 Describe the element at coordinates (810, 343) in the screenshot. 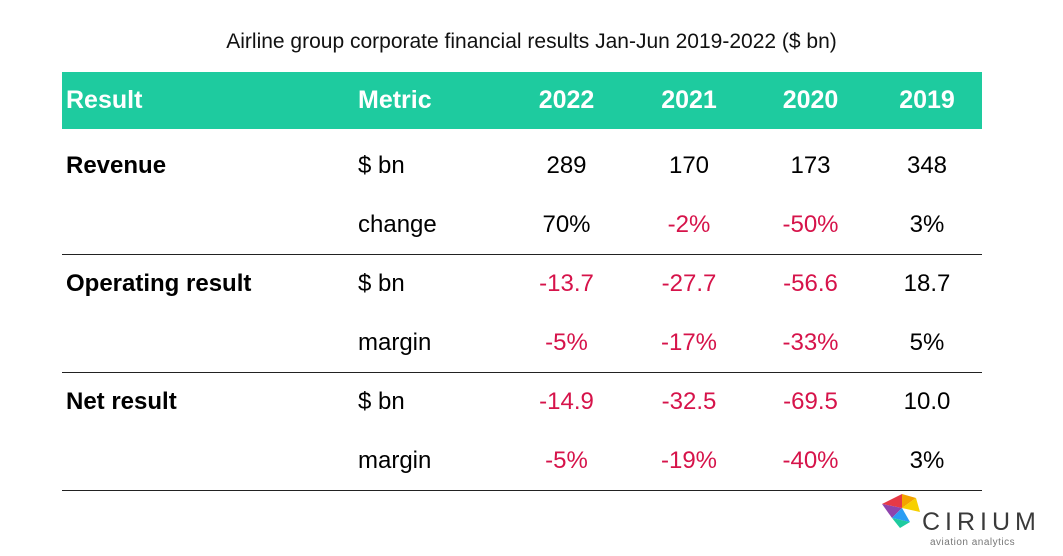

I see `value-cell: -33%` at that location.